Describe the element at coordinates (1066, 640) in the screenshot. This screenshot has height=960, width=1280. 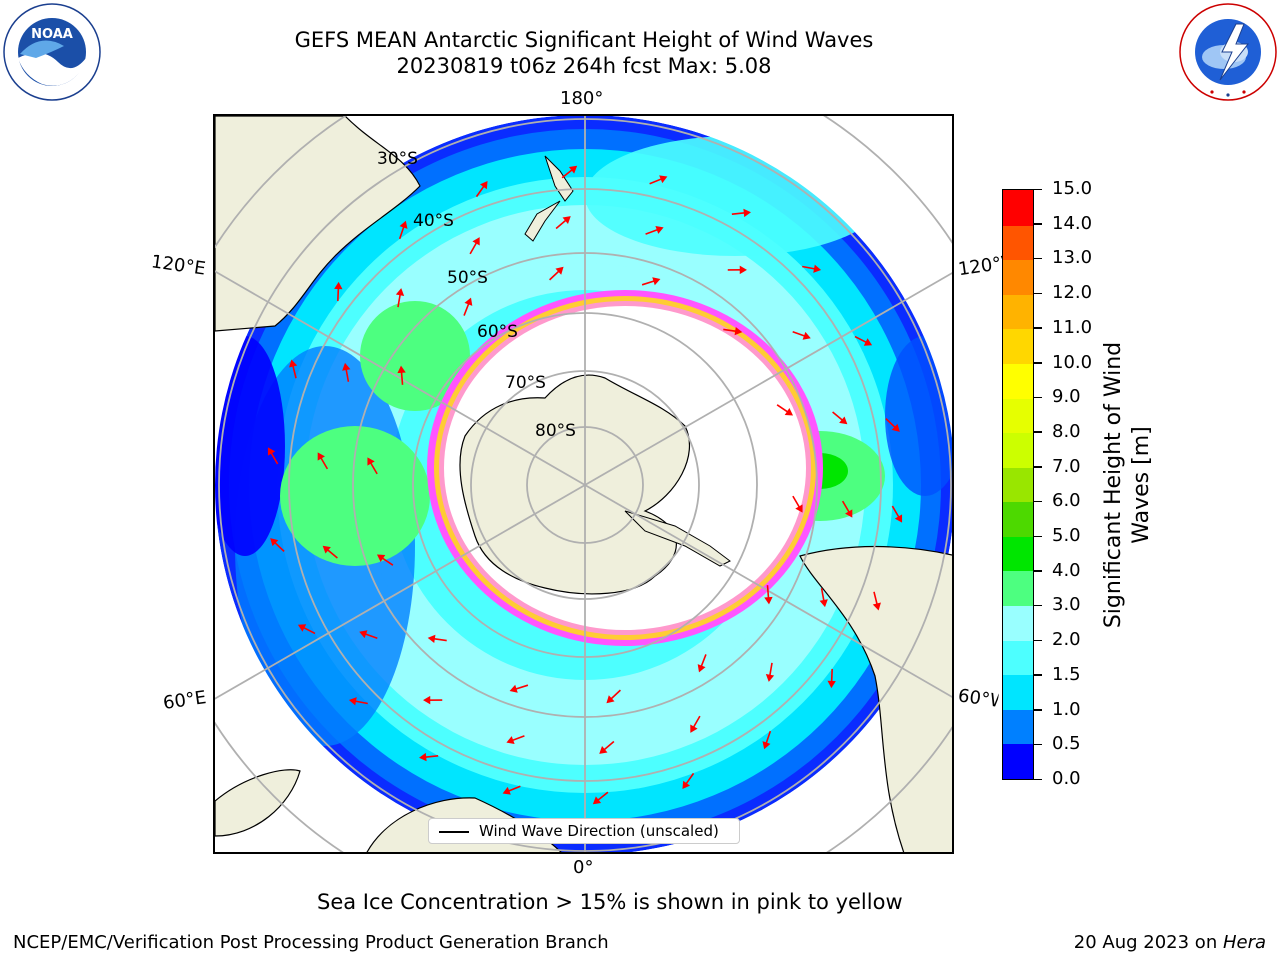
I see `colorbar-tick-label: 2.0` at that location.